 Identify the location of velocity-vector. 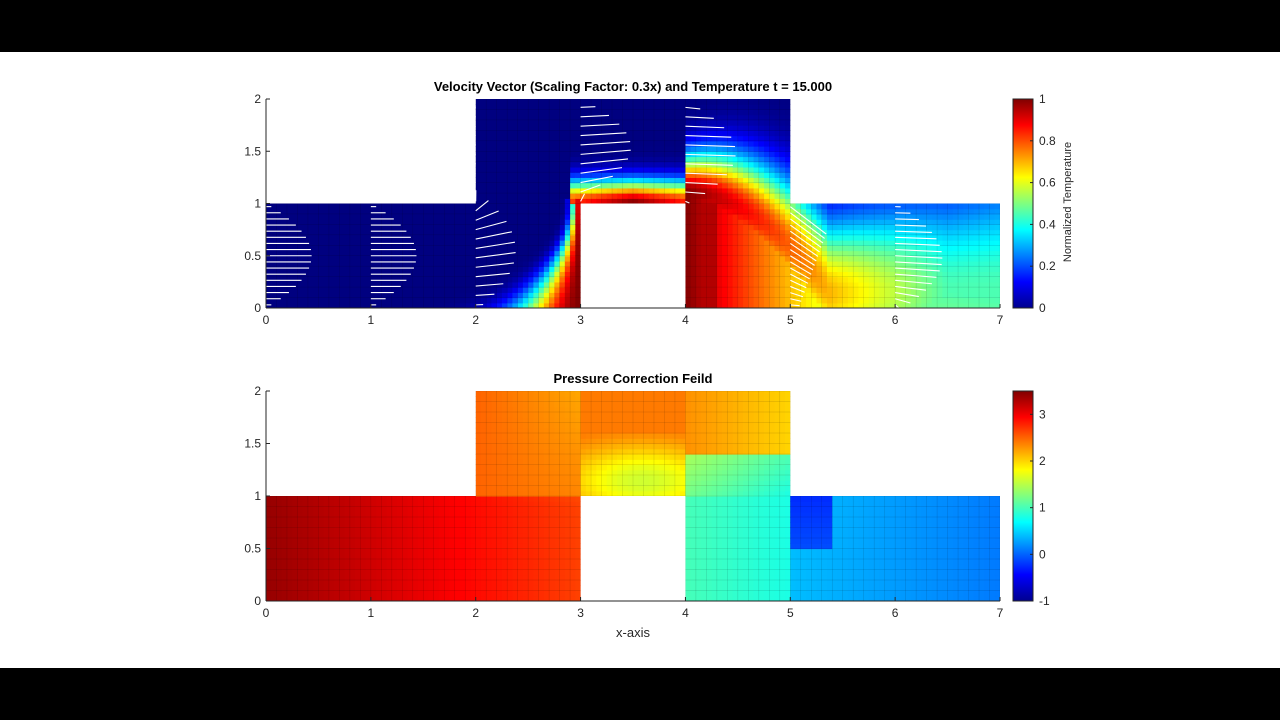
(802, 257).